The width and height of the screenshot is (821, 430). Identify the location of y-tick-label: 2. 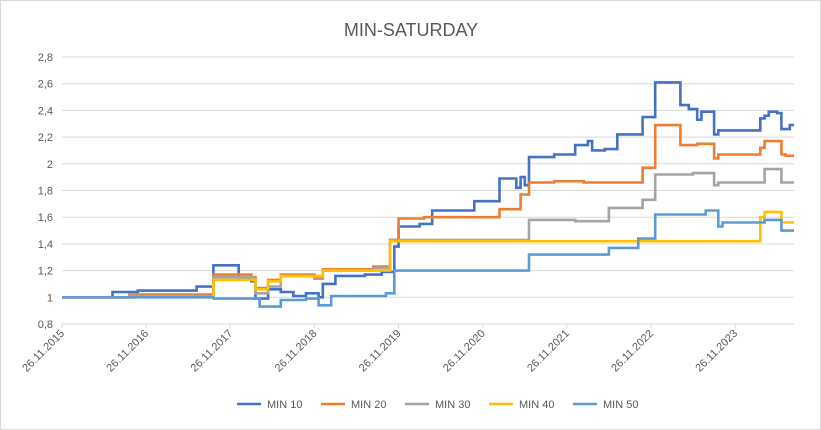
(50, 165).